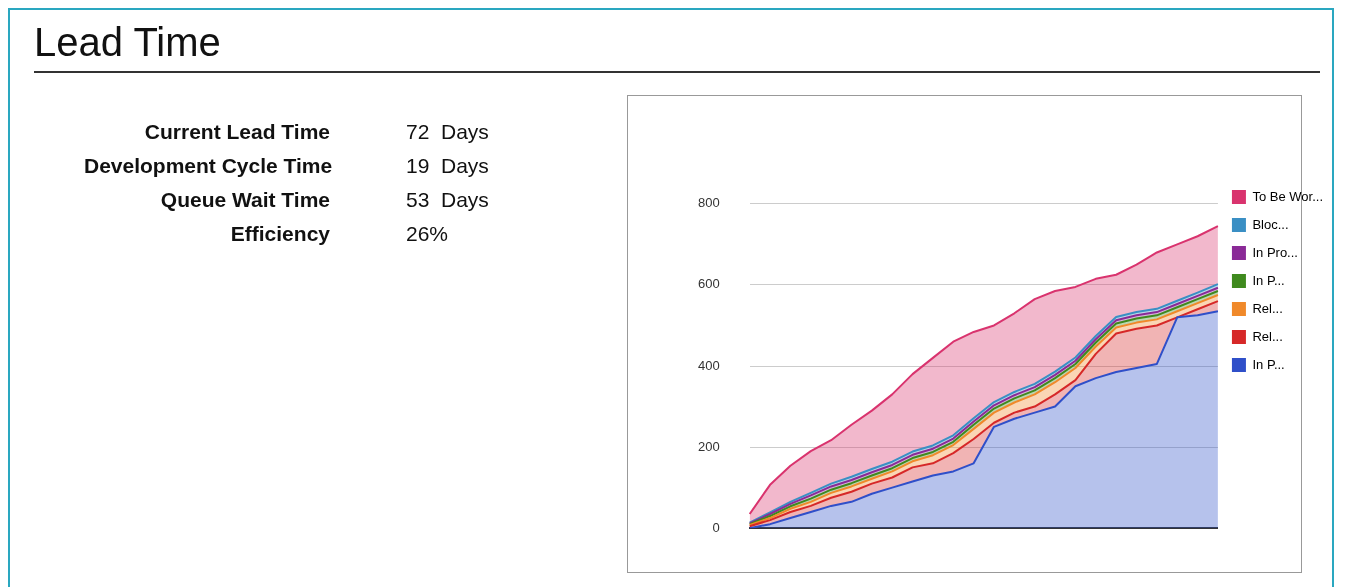 Image resolution: width=1346 pixels, height=587 pixels. I want to click on text: 26%, so click(428, 234).